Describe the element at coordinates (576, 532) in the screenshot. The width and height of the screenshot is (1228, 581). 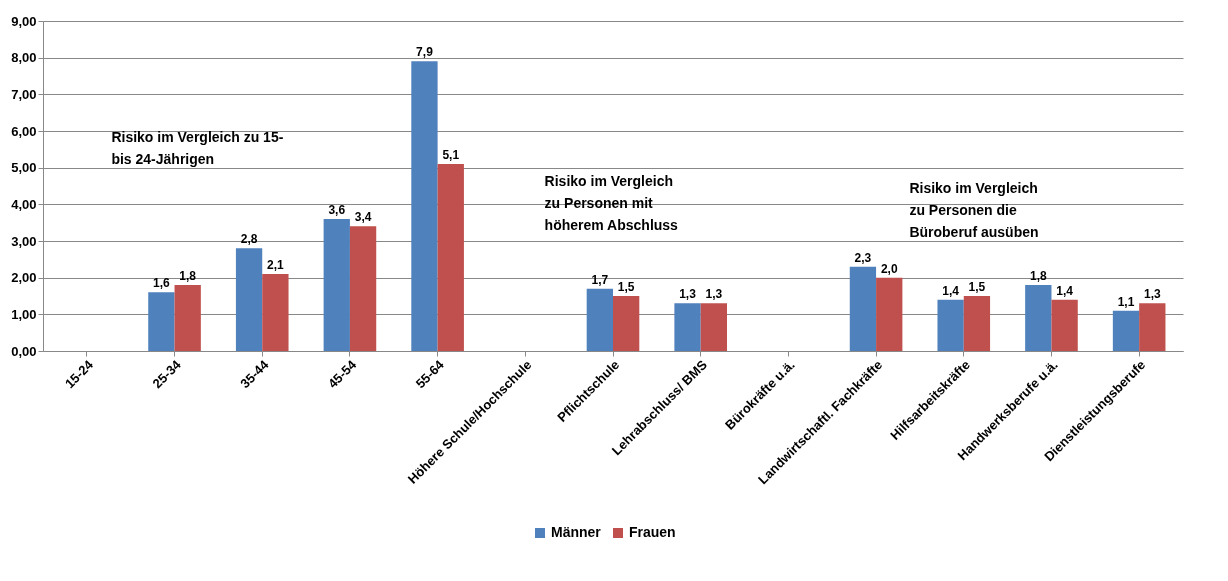
I see `legend-label: Männer` at that location.